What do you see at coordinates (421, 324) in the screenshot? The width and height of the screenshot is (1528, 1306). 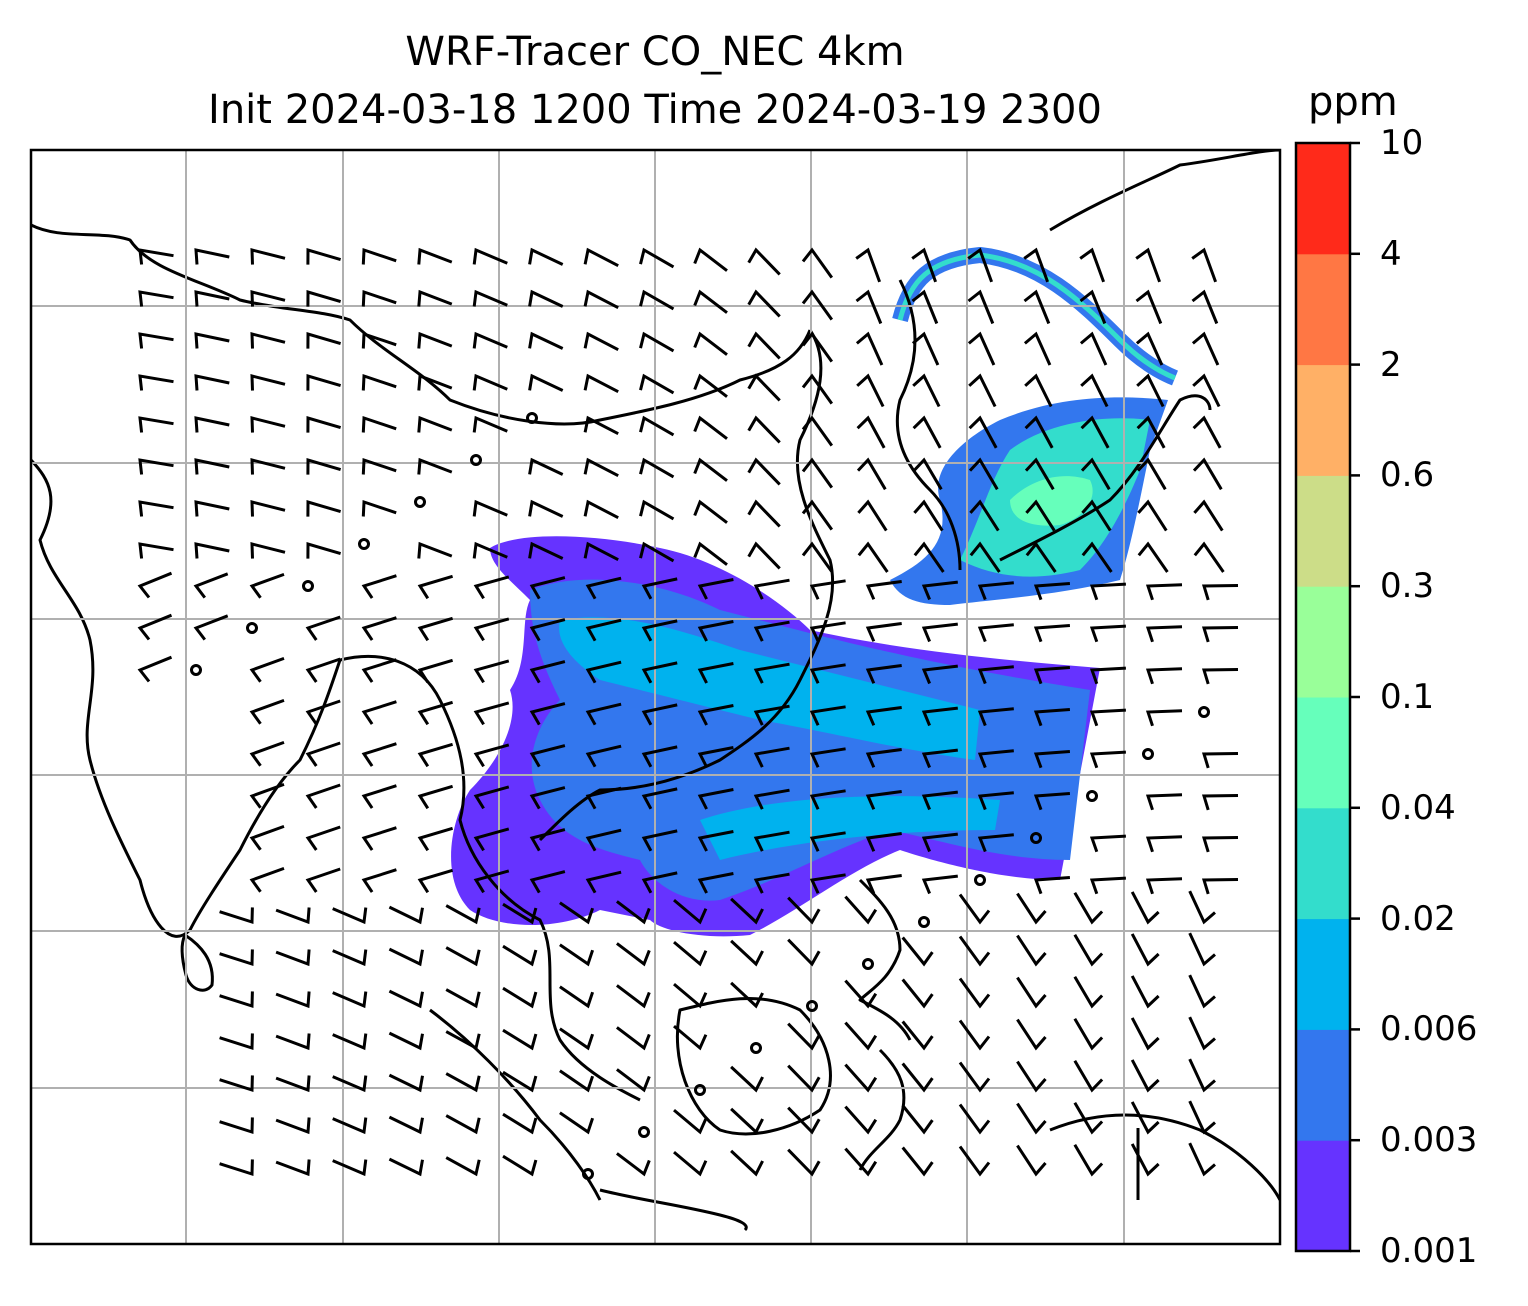 I see `coast-west-asia` at bounding box center [421, 324].